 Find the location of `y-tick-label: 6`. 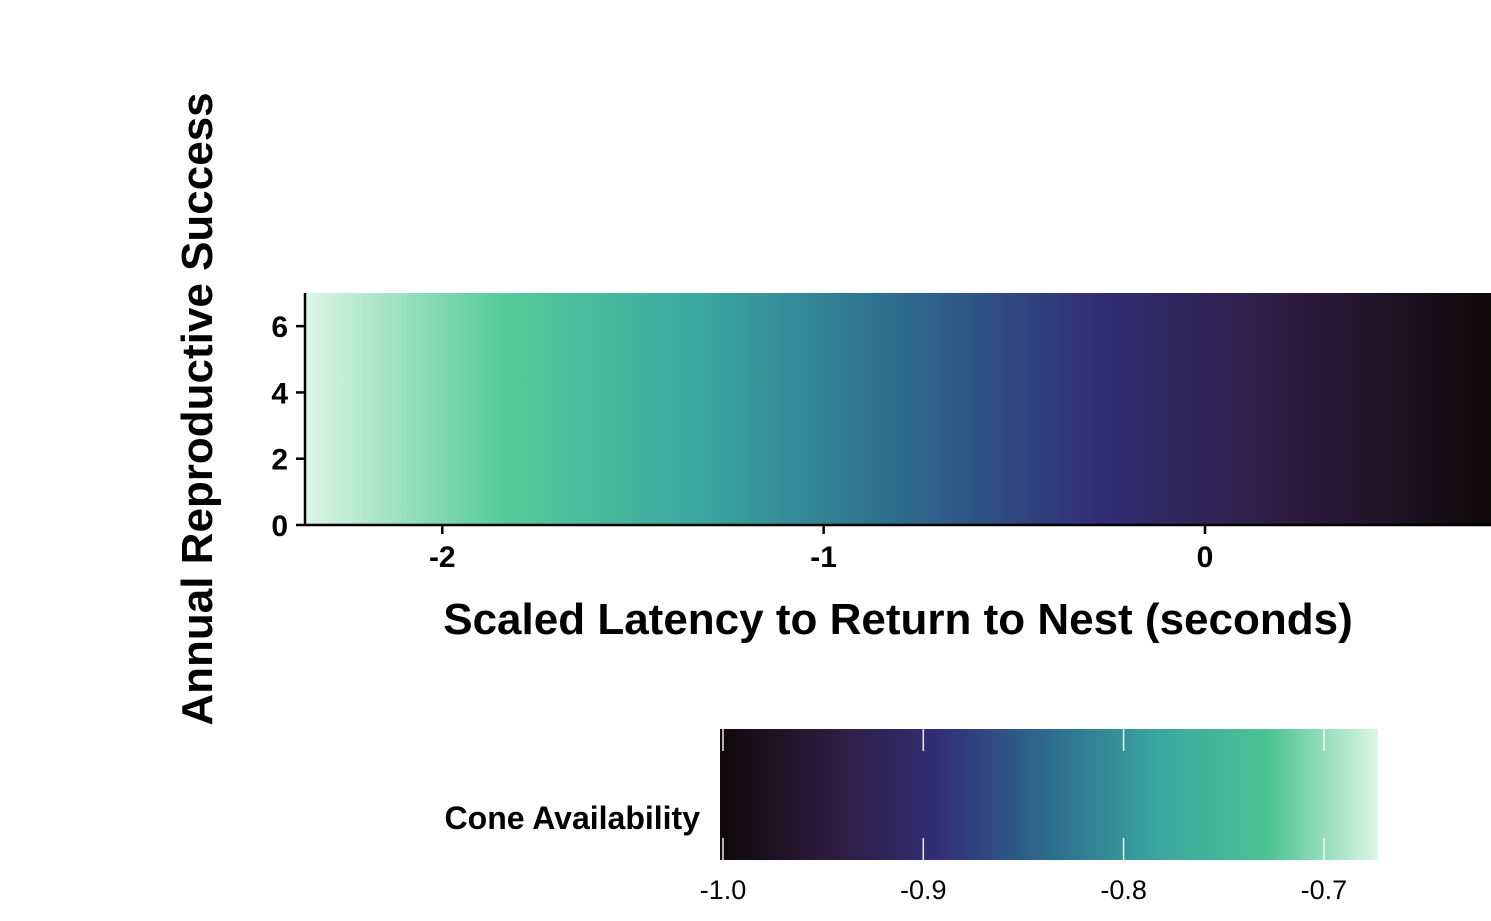

y-tick-label: 6 is located at coordinates (279, 327).